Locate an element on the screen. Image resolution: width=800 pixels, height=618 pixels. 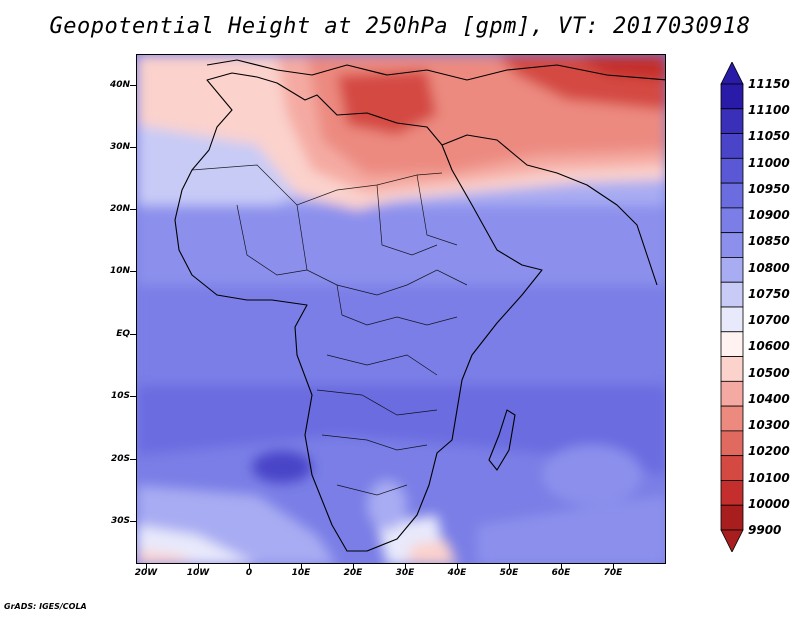
lon-label-10w: 10W is located at coordinates (198, 573).